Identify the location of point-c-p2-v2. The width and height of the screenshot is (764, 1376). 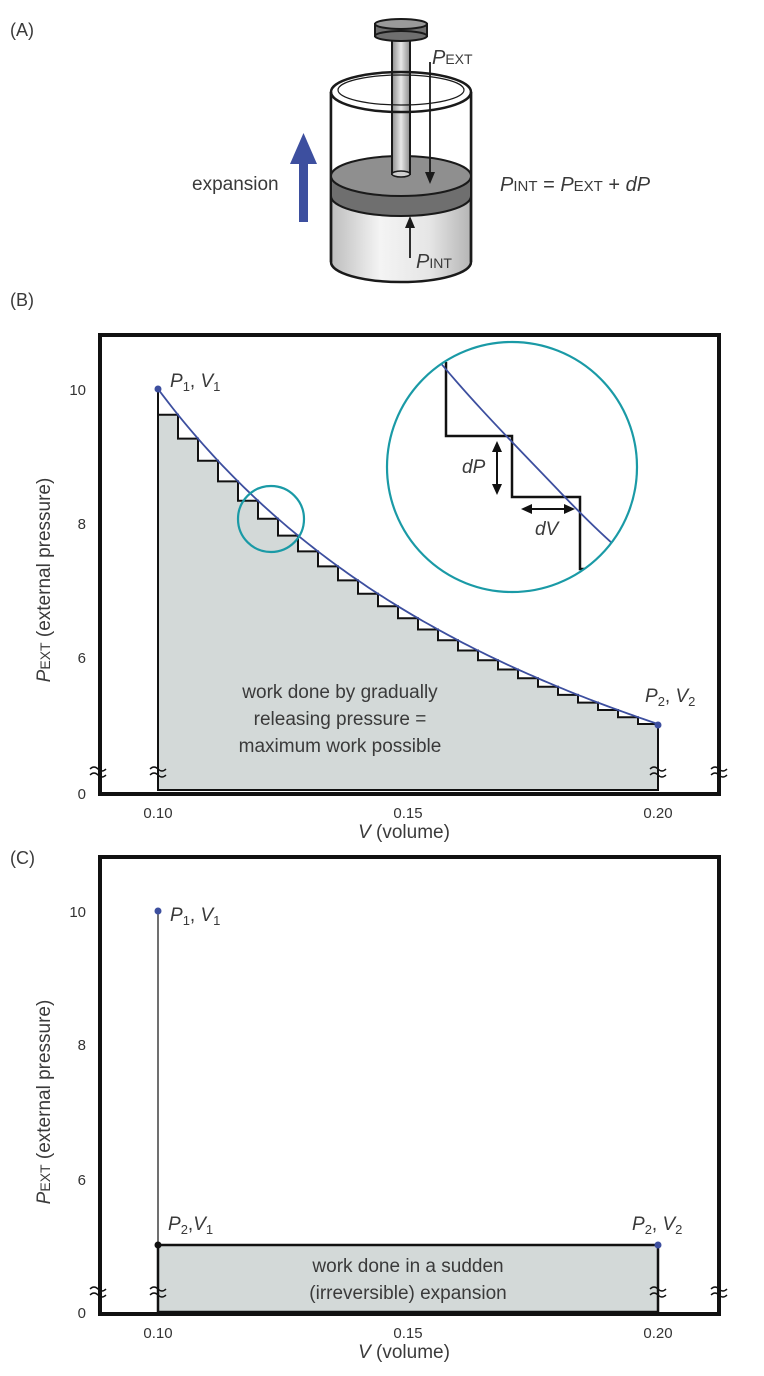
(658, 1245).